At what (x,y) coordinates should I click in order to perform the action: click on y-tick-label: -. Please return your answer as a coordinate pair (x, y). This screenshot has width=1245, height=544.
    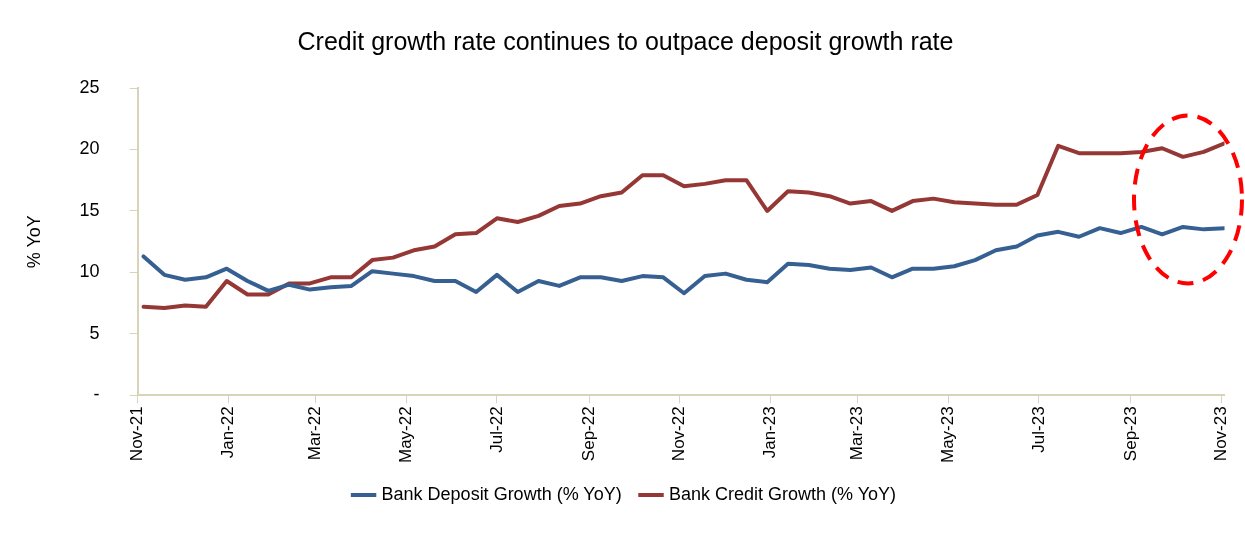
    Looking at the image, I should click on (96, 394).